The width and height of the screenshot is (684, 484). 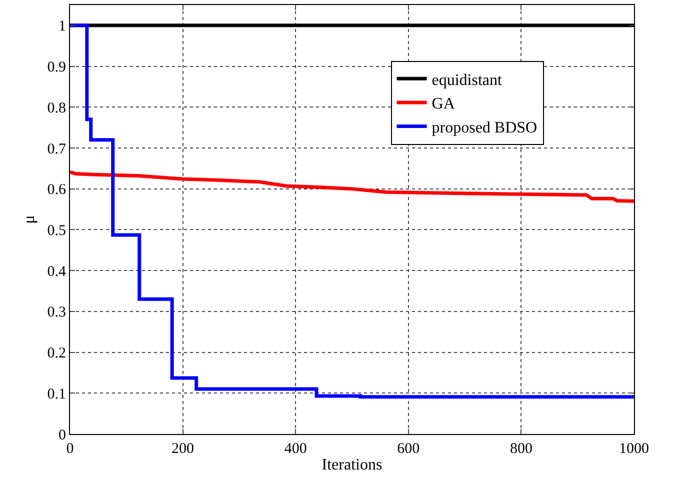 What do you see at coordinates (352, 465) in the screenshot?
I see `x-axis-title: Iterations` at bounding box center [352, 465].